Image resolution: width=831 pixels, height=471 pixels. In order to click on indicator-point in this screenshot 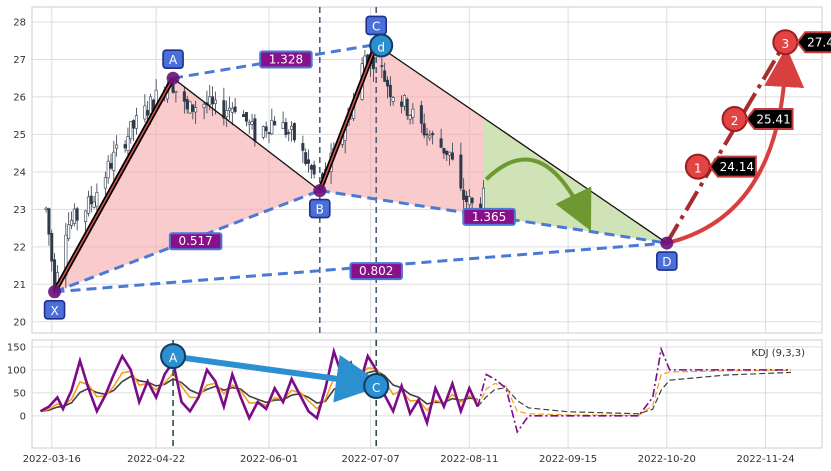, I will do `click(376, 385)`.